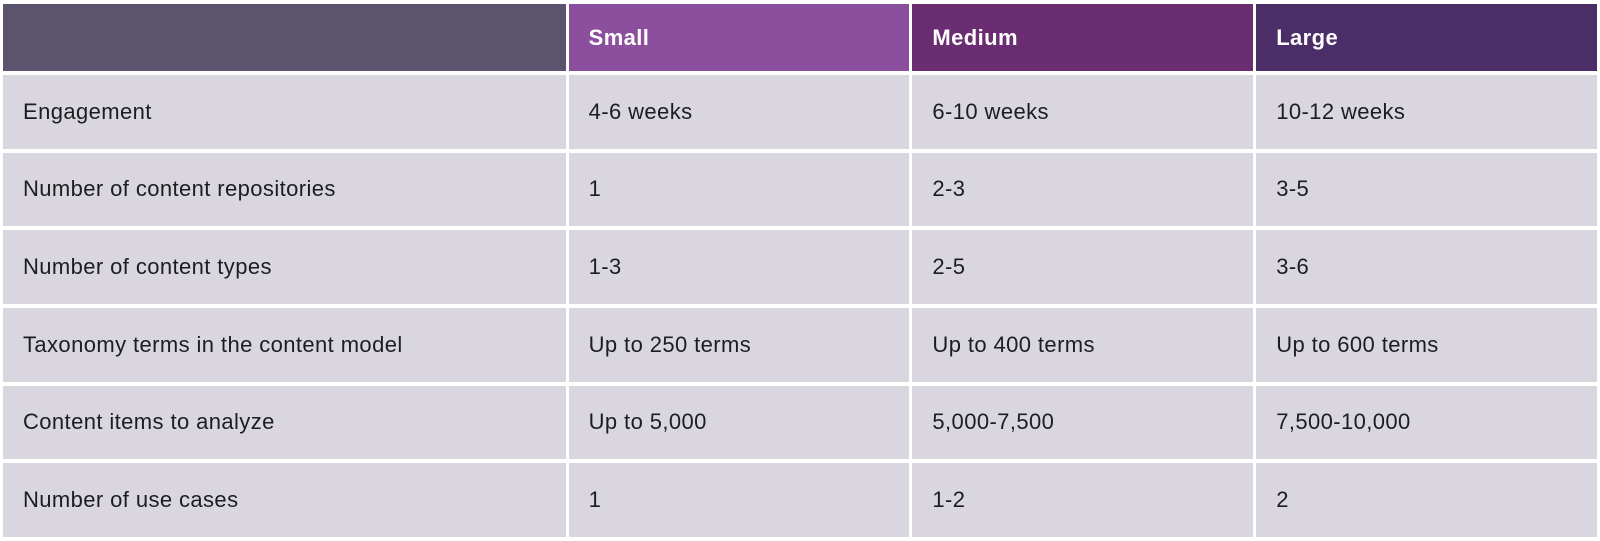 The height and width of the screenshot is (541, 1600). Describe the element at coordinates (284, 500) in the screenshot. I see `row-label: Number of use cases` at that location.